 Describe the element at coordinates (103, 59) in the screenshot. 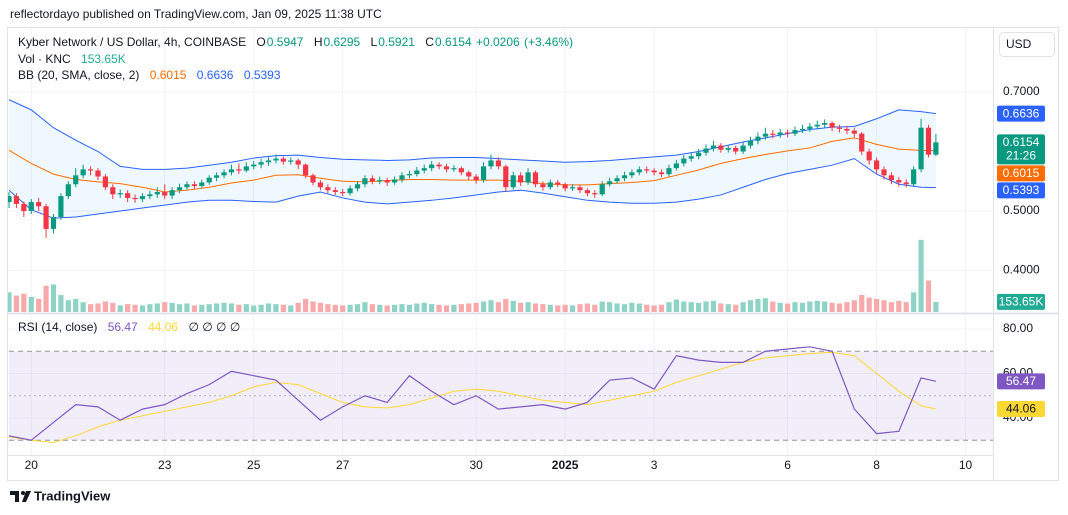

I see `volume-value: 153.65K` at that location.